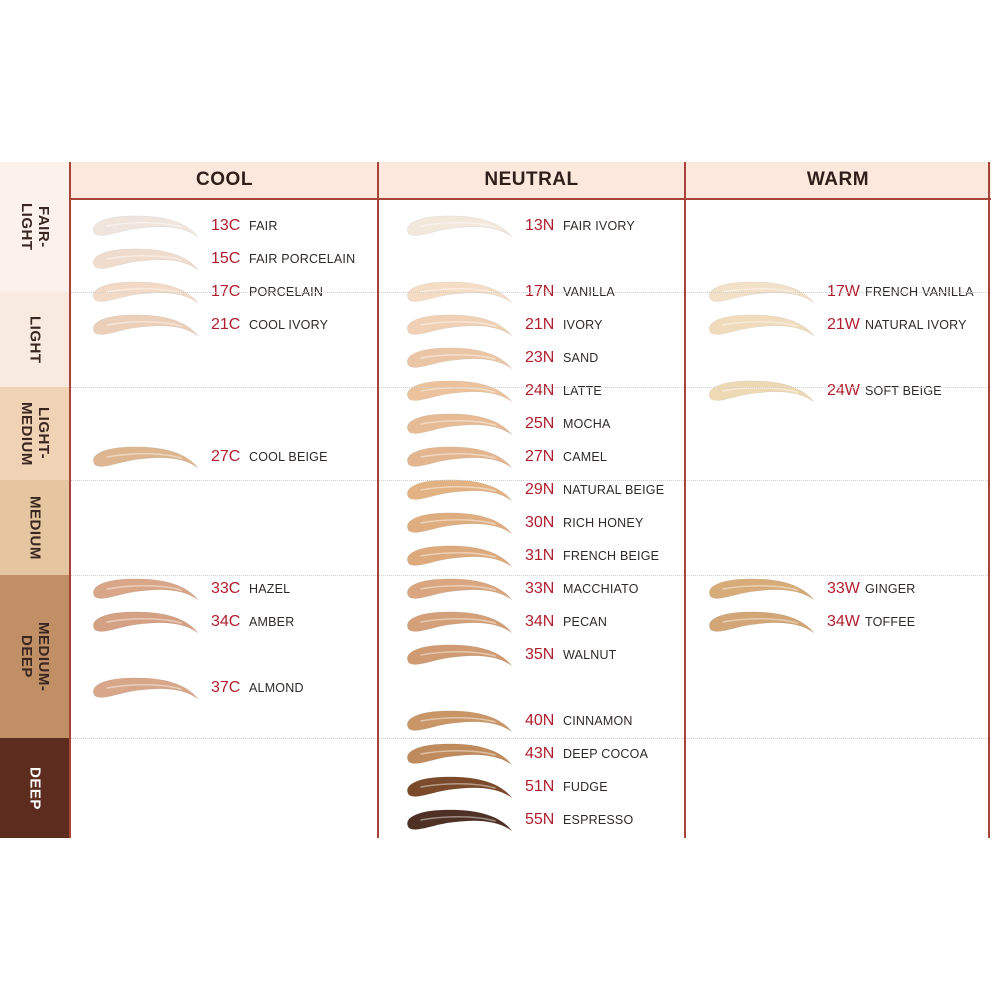  I want to click on shade-37c: 37C ALMOND, so click(239, 688).